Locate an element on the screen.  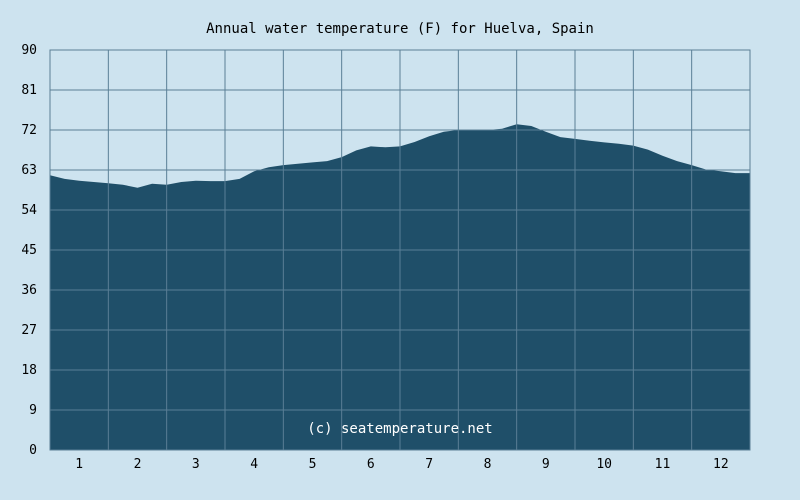
y-tick-label: 81 is located at coordinates (29, 90).